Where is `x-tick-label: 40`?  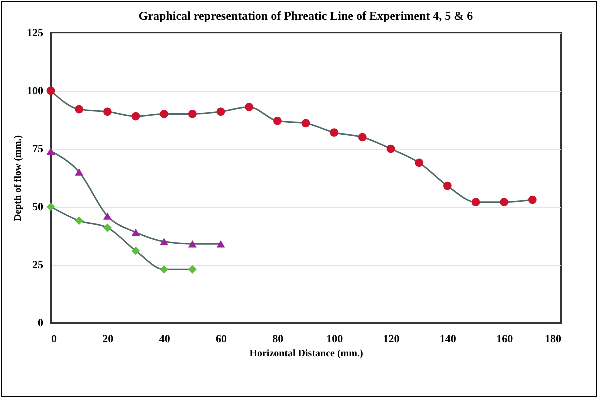 x-tick-label: 40 is located at coordinates (165, 340).